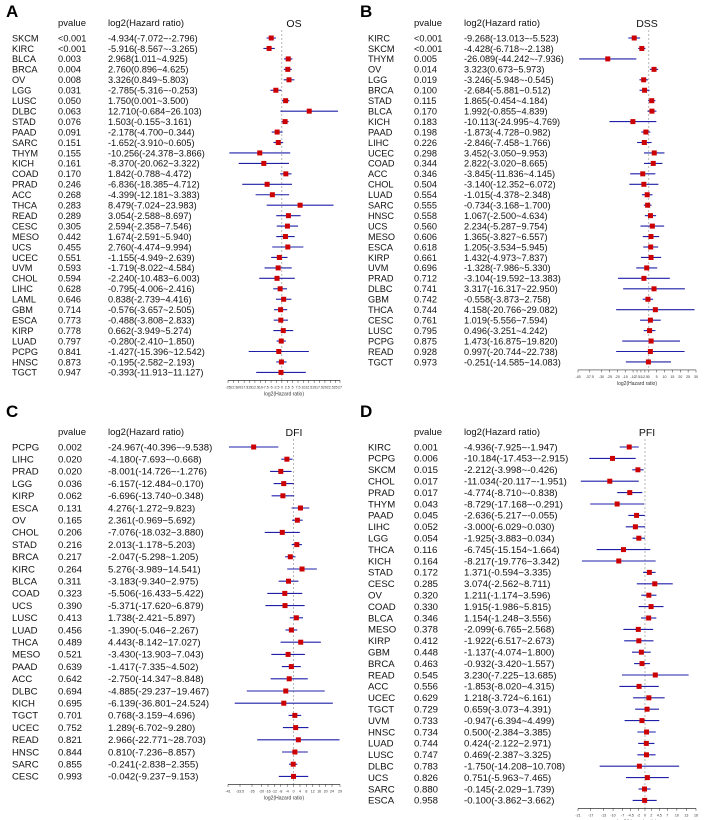  What do you see at coordinates (24, 122) in the screenshot?
I see `cancer-label: STAD` at bounding box center [24, 122].